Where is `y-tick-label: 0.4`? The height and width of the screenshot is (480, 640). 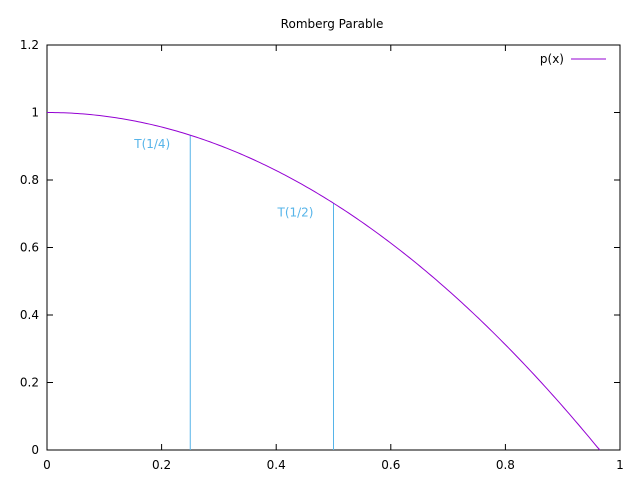 y-tick-label: 0.4 is located at coordinates (29, 315).